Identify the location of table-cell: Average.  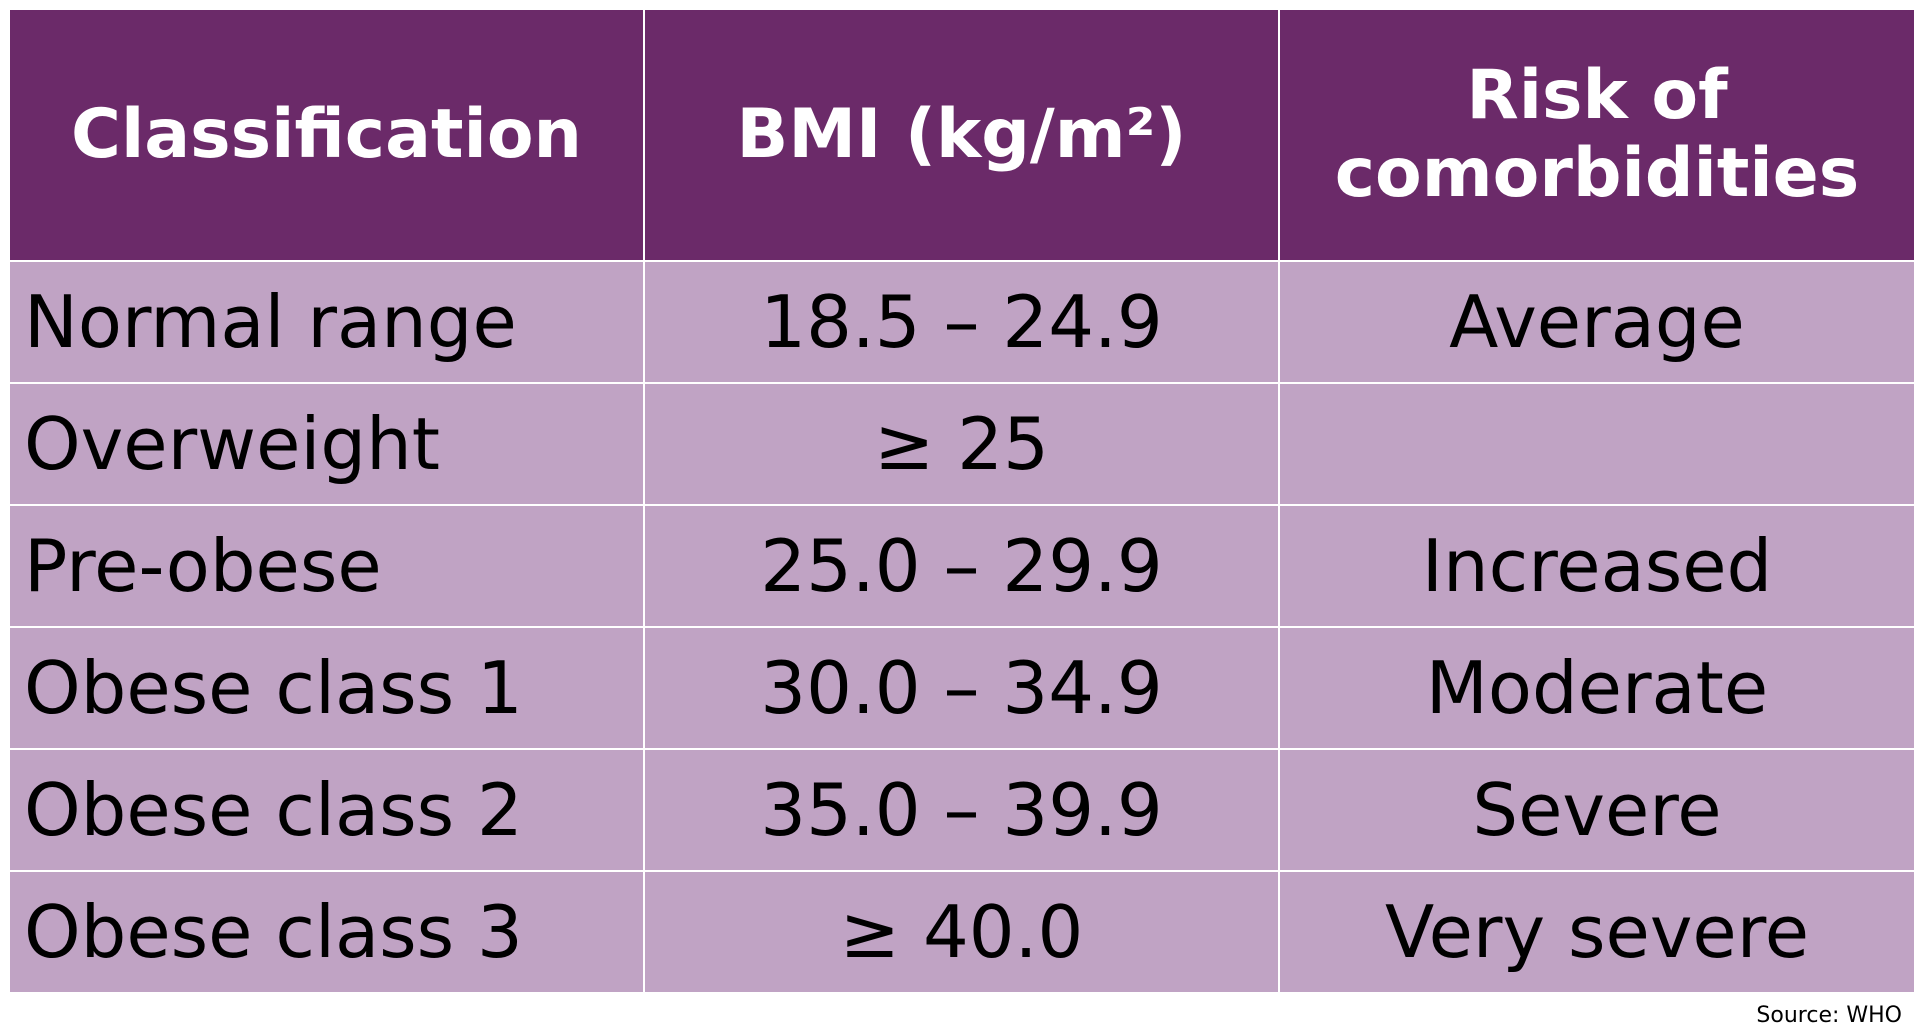
(1597, 322).